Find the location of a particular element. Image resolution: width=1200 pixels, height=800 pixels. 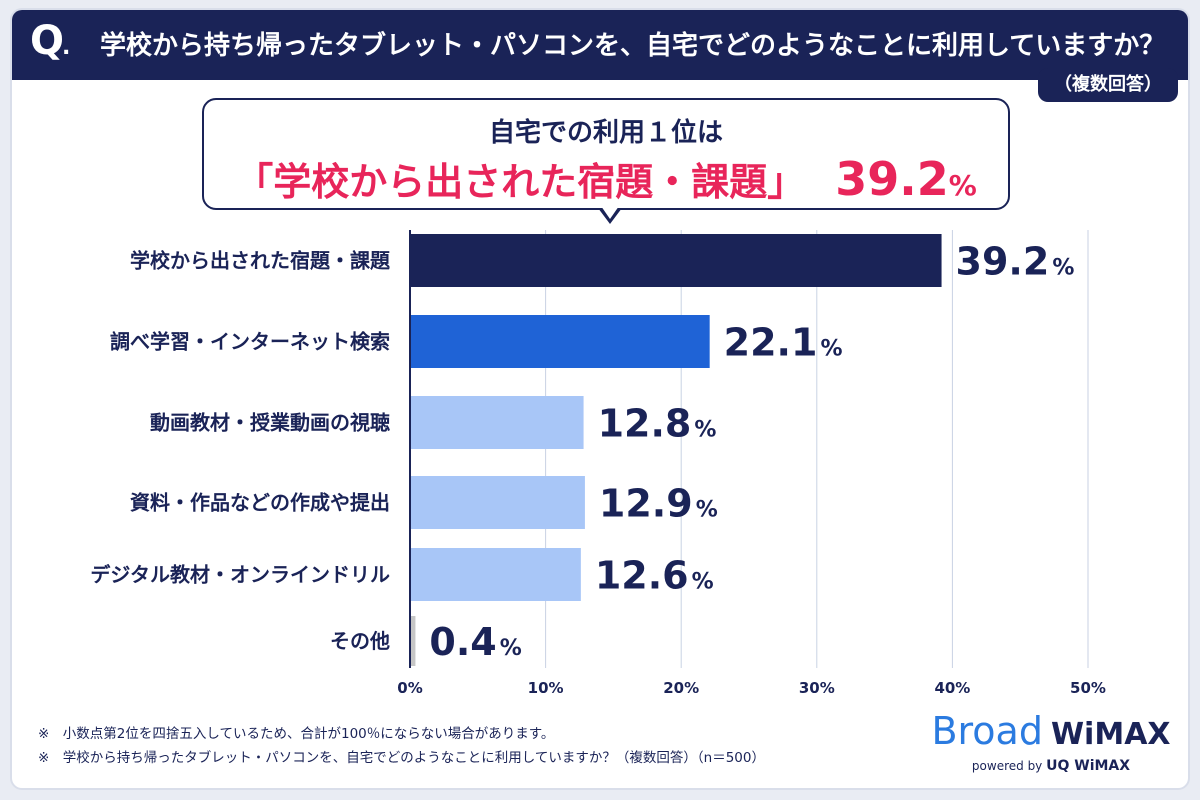

x-tick-label: 50% is located at coordinates (1088, 688).